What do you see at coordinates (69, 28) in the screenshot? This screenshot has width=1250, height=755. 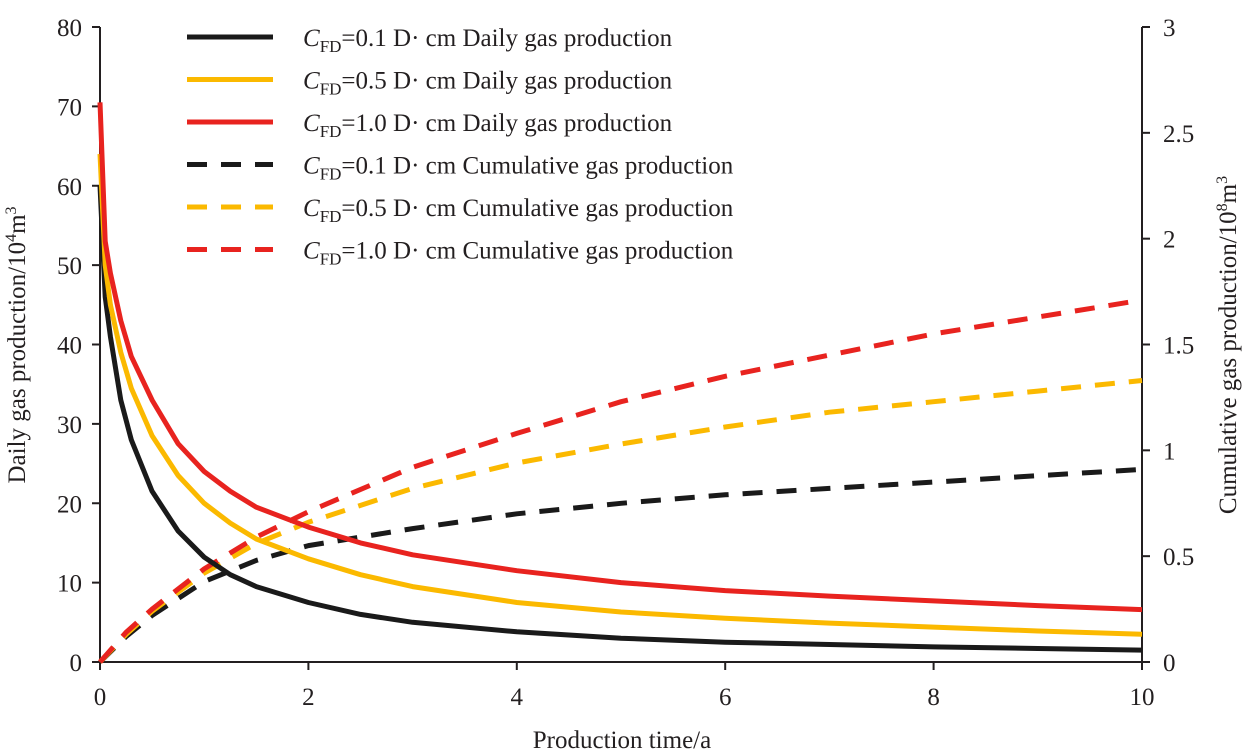 I see `y-left-tick-label: 80` at bounding box center [69, 28].